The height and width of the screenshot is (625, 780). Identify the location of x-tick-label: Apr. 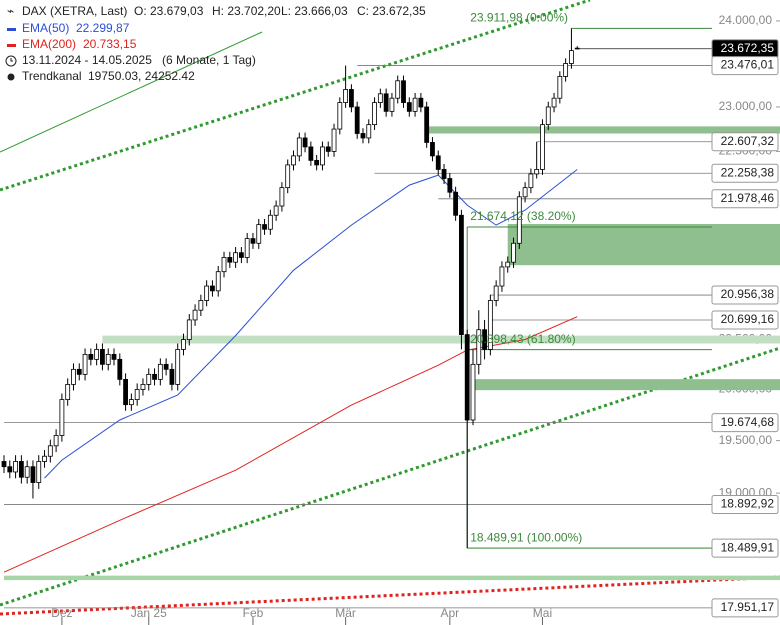
(449, 613).